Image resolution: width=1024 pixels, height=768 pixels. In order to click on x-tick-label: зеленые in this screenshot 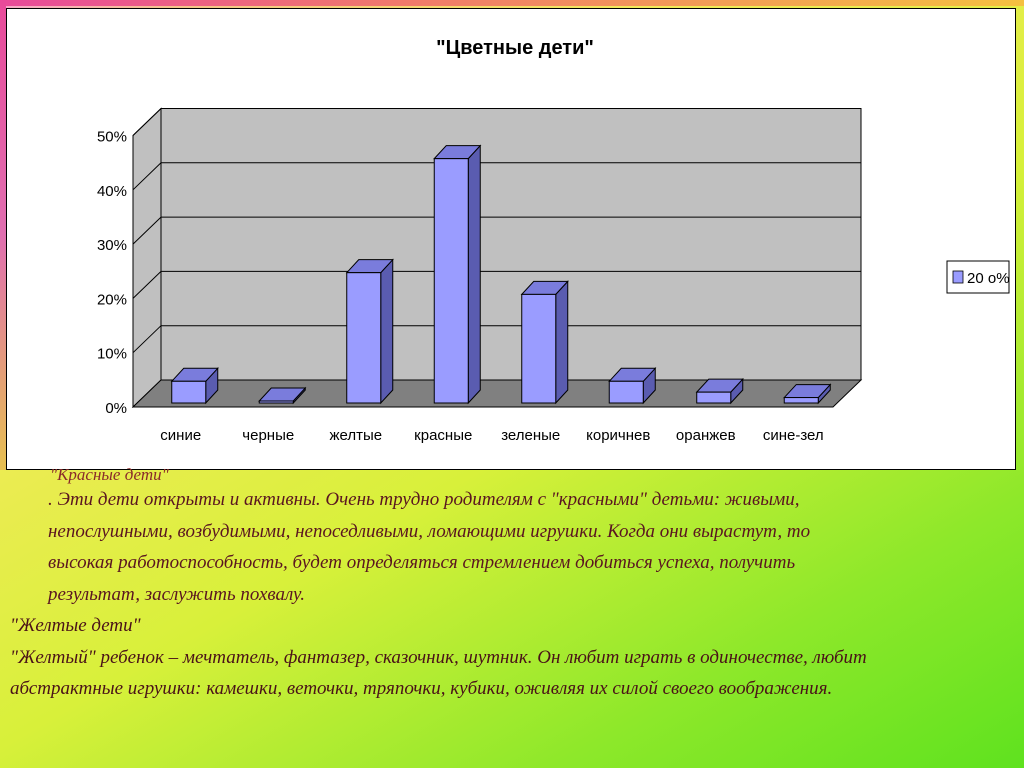, I will do `click(530, 435)`.